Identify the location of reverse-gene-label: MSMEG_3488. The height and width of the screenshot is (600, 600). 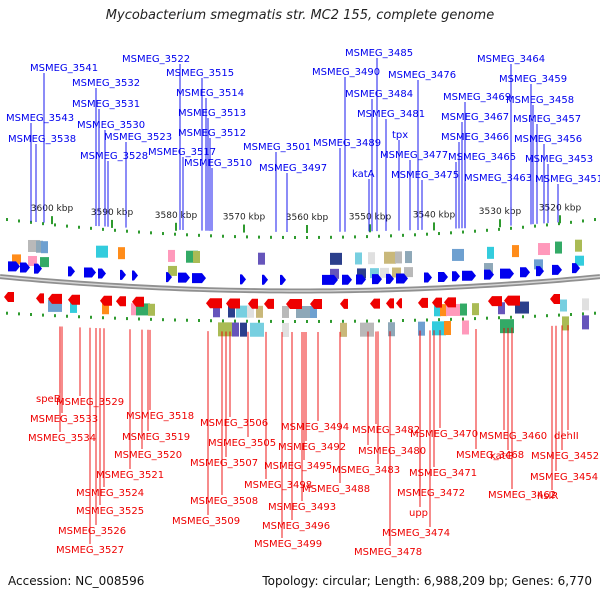
(336, 489).